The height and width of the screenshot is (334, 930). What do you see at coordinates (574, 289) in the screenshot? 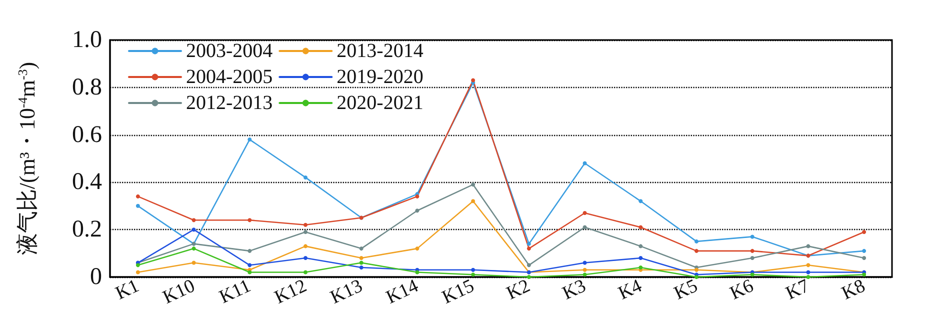
I see `x-tick-label: K3` at bounding box center [574, 289].